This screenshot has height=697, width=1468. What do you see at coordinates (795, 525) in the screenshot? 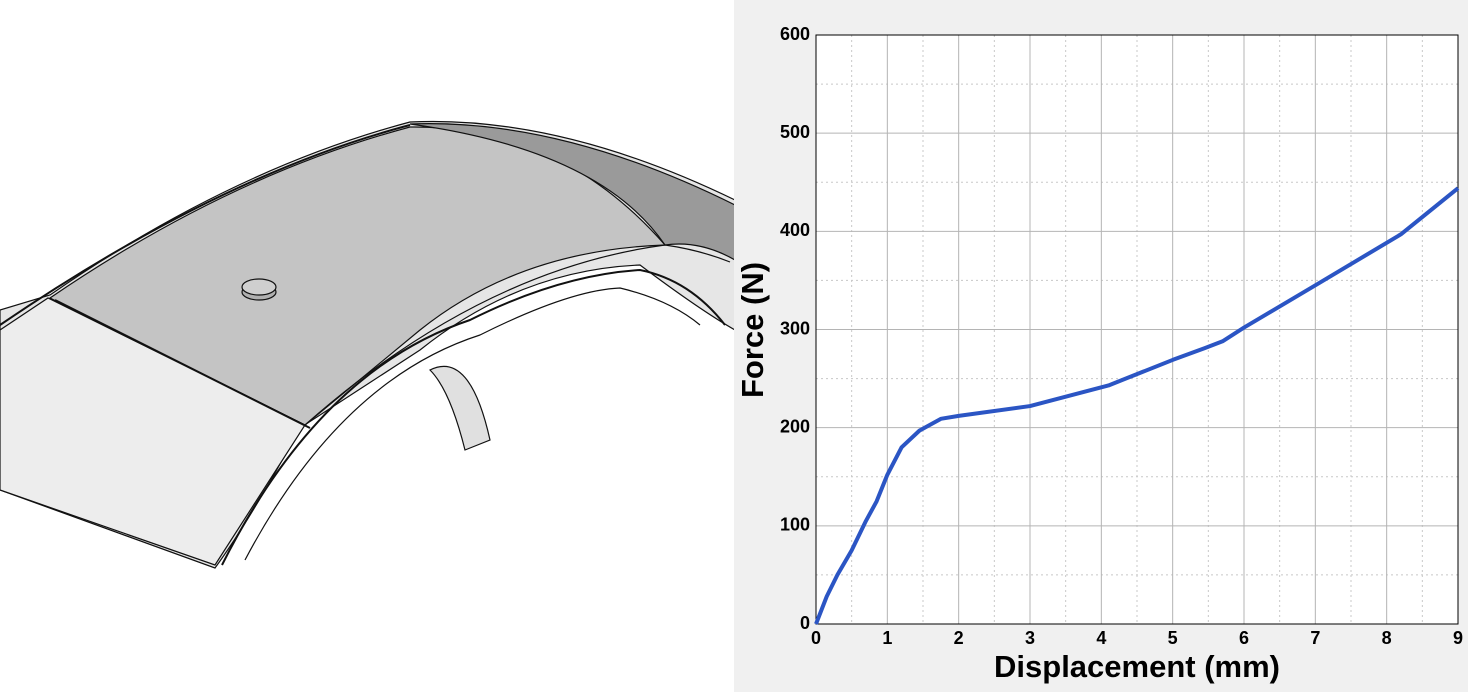
I see `y-tick-label: 100` at bounding box center [795, 525].